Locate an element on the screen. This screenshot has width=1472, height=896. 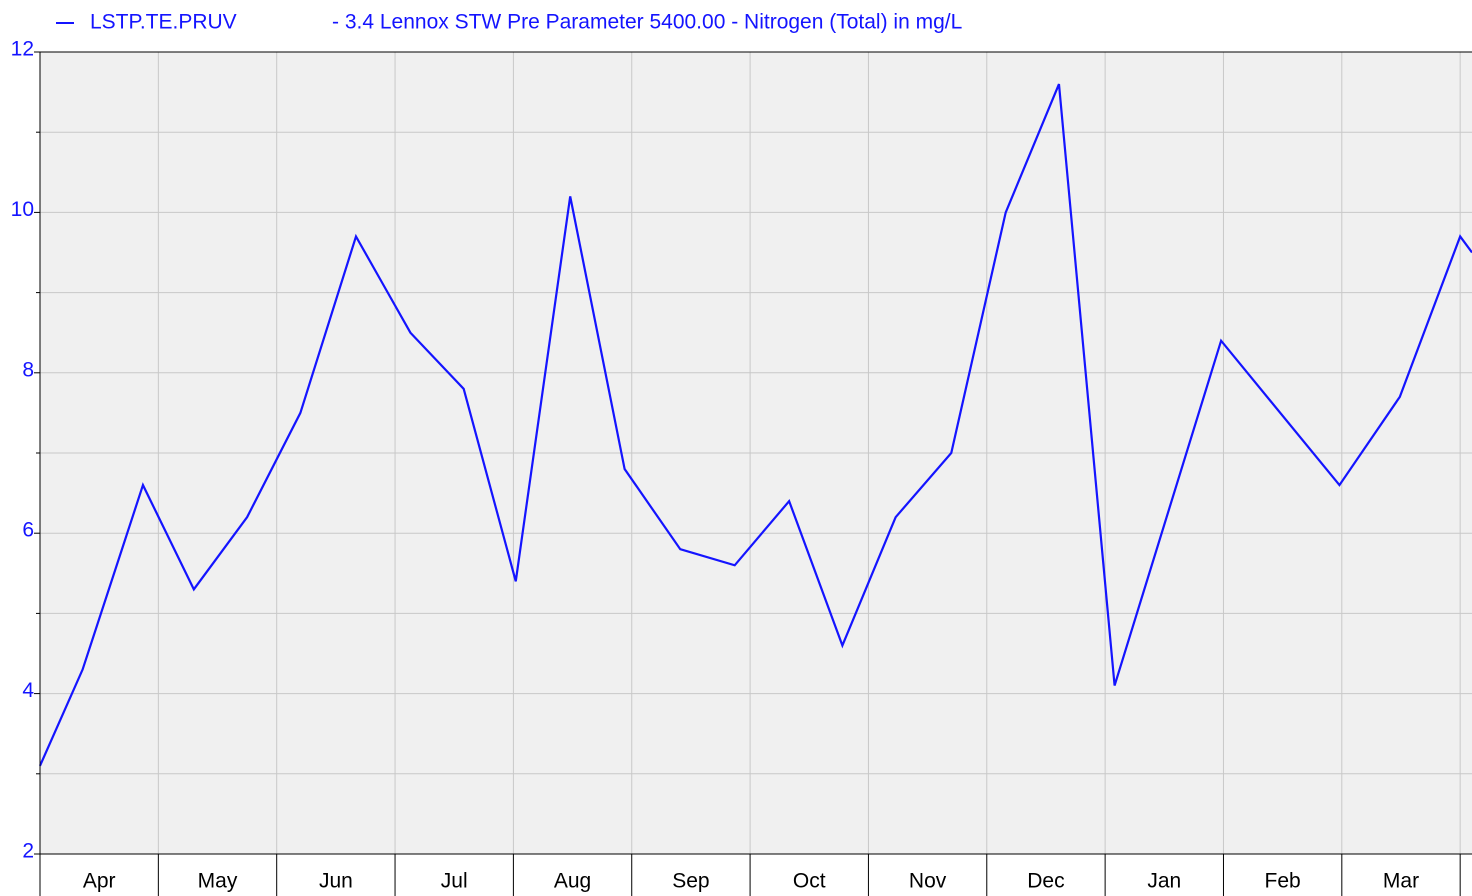
x-tick-label: Aug is located at coordinates (572, 881).